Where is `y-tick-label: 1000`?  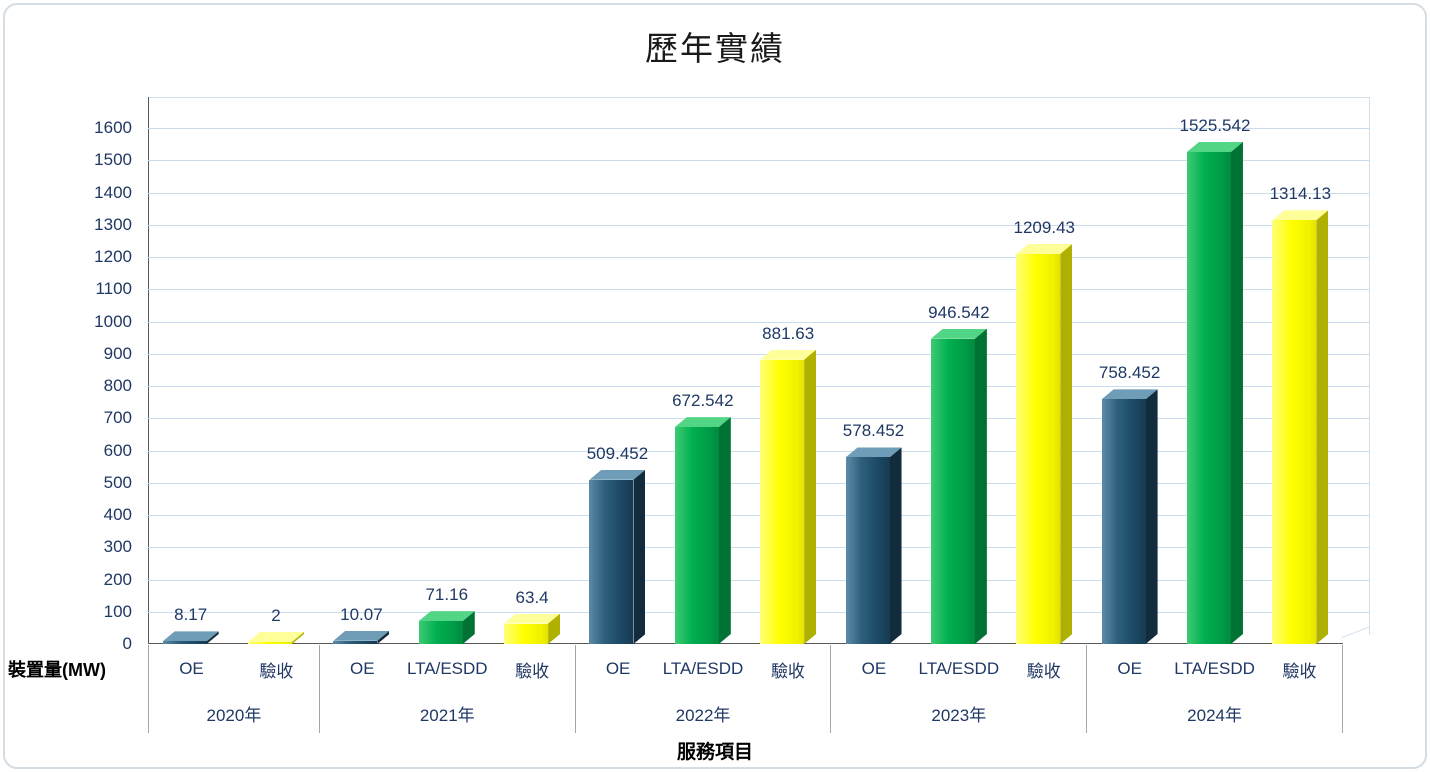 y-tick-label: 1000 is located at coordinates (113, 321).